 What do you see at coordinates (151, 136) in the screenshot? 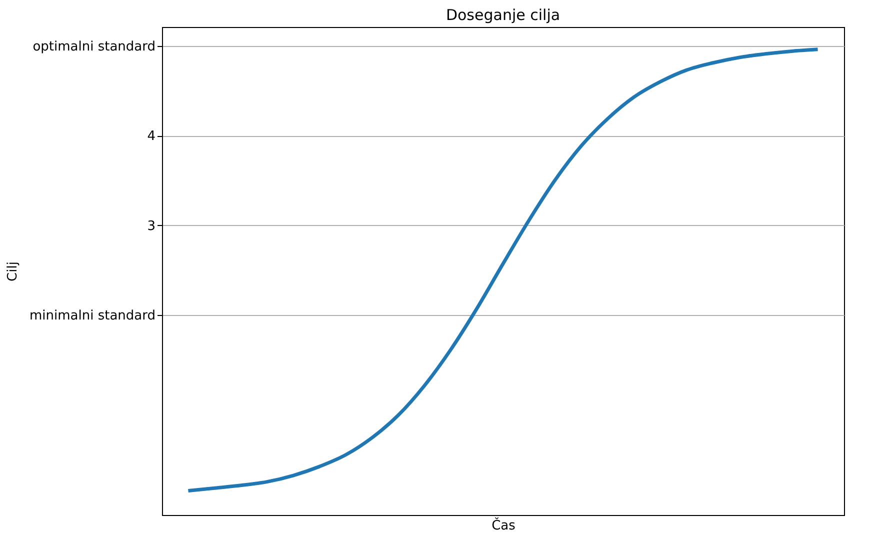
I see `y-tick-label: 4` at bounding box center [151, 136].